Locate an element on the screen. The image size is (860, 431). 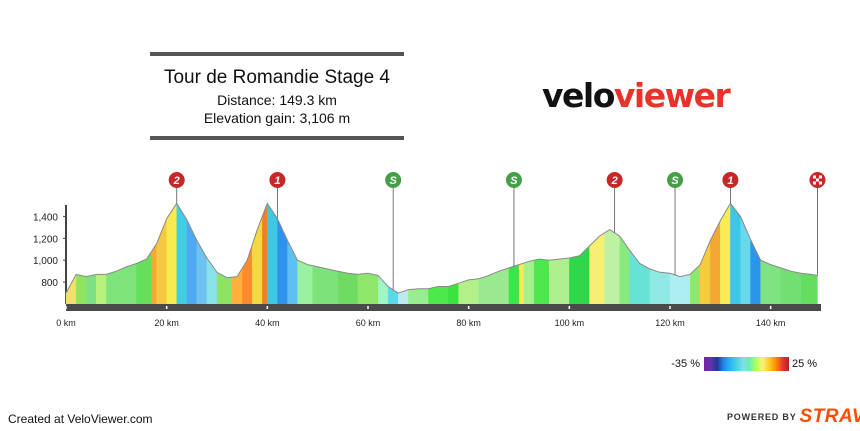
gradient-scale-min: -35 % is located at coordinates (685, 364).